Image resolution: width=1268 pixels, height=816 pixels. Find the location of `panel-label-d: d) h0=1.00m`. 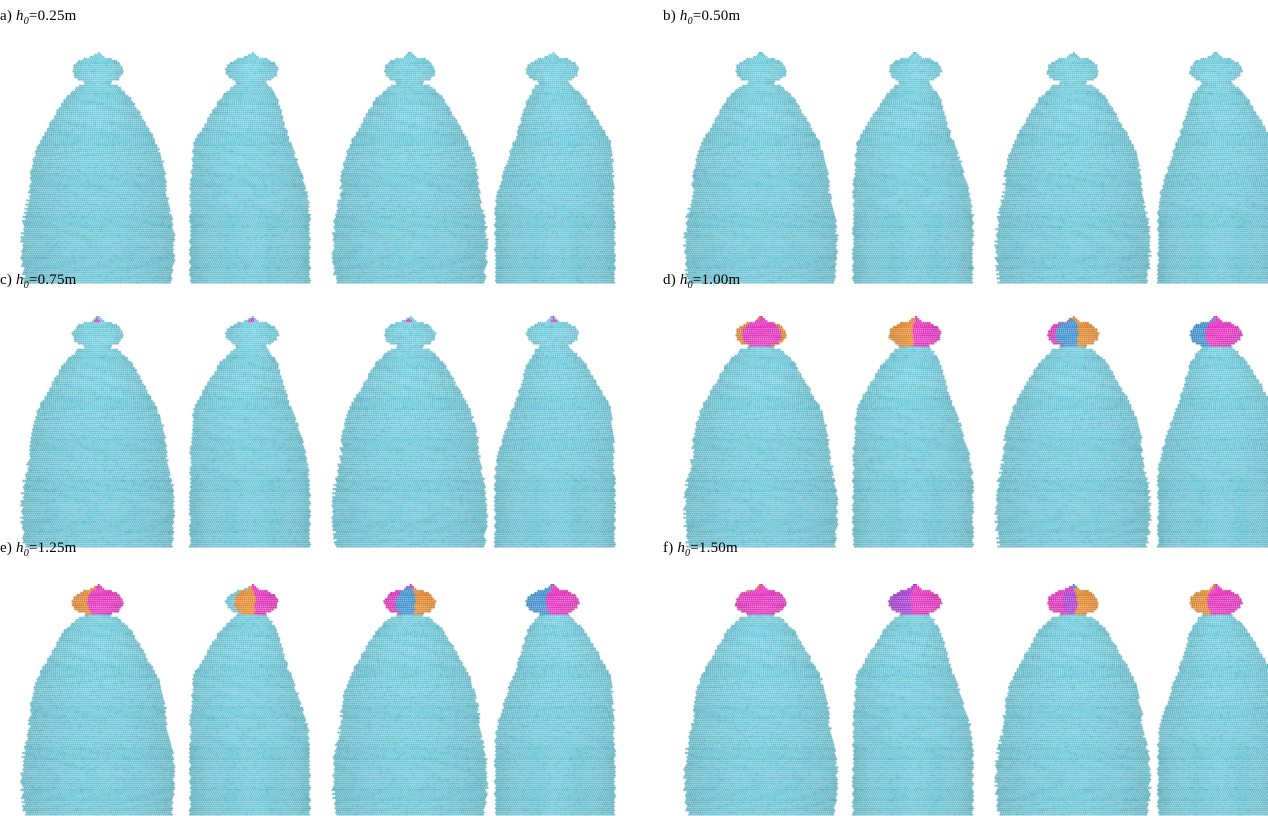

panel-label-d: d) h0=1.00m is located at coordinates (701, 281).